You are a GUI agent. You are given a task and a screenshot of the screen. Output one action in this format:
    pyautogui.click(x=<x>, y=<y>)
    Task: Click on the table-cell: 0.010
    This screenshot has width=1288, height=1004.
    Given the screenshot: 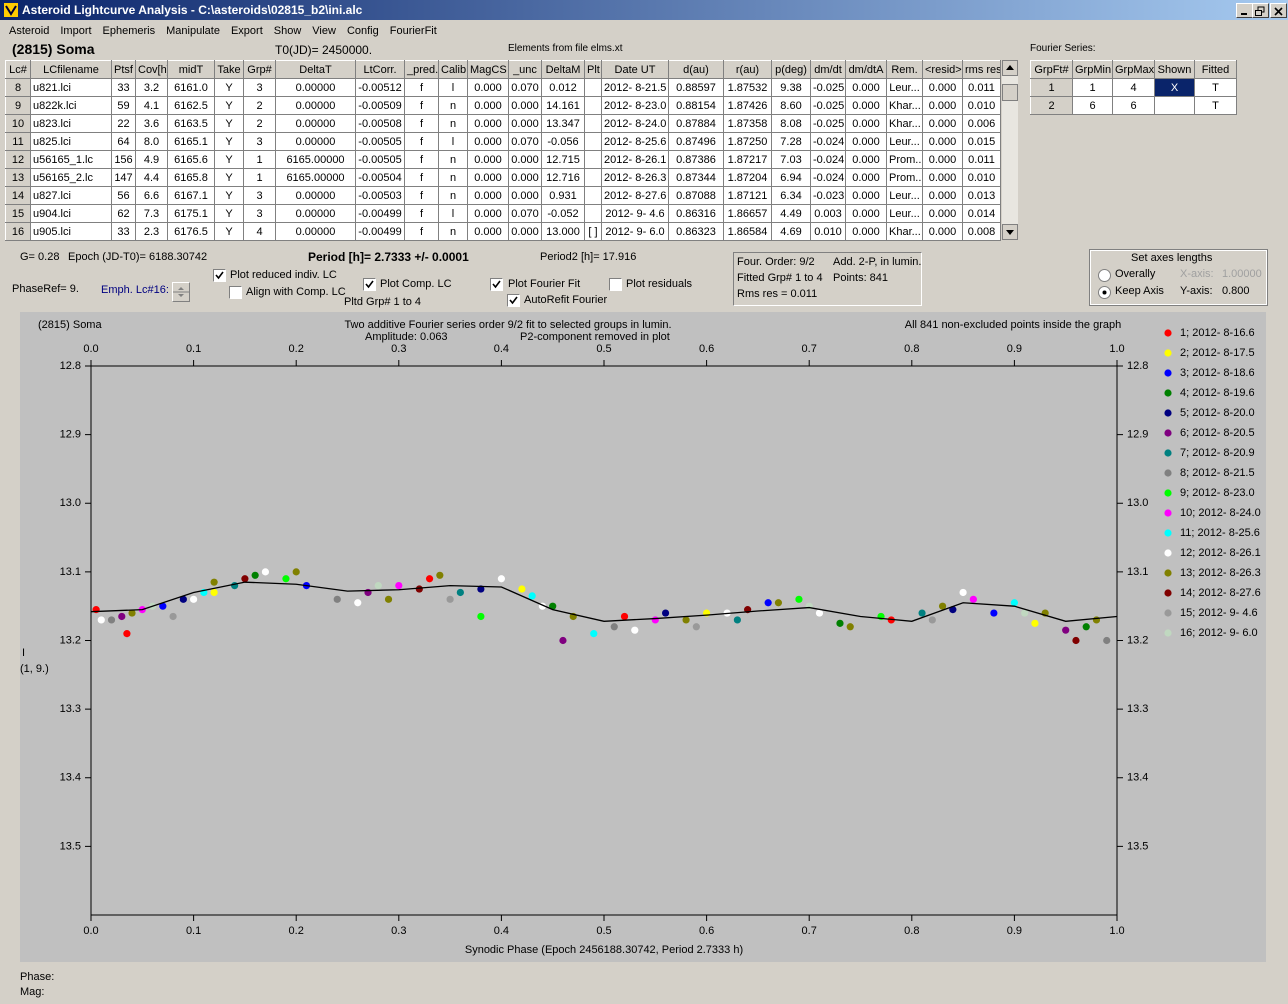 What is the action you would take?
    pyautogui.click(x=981, y=177)
    